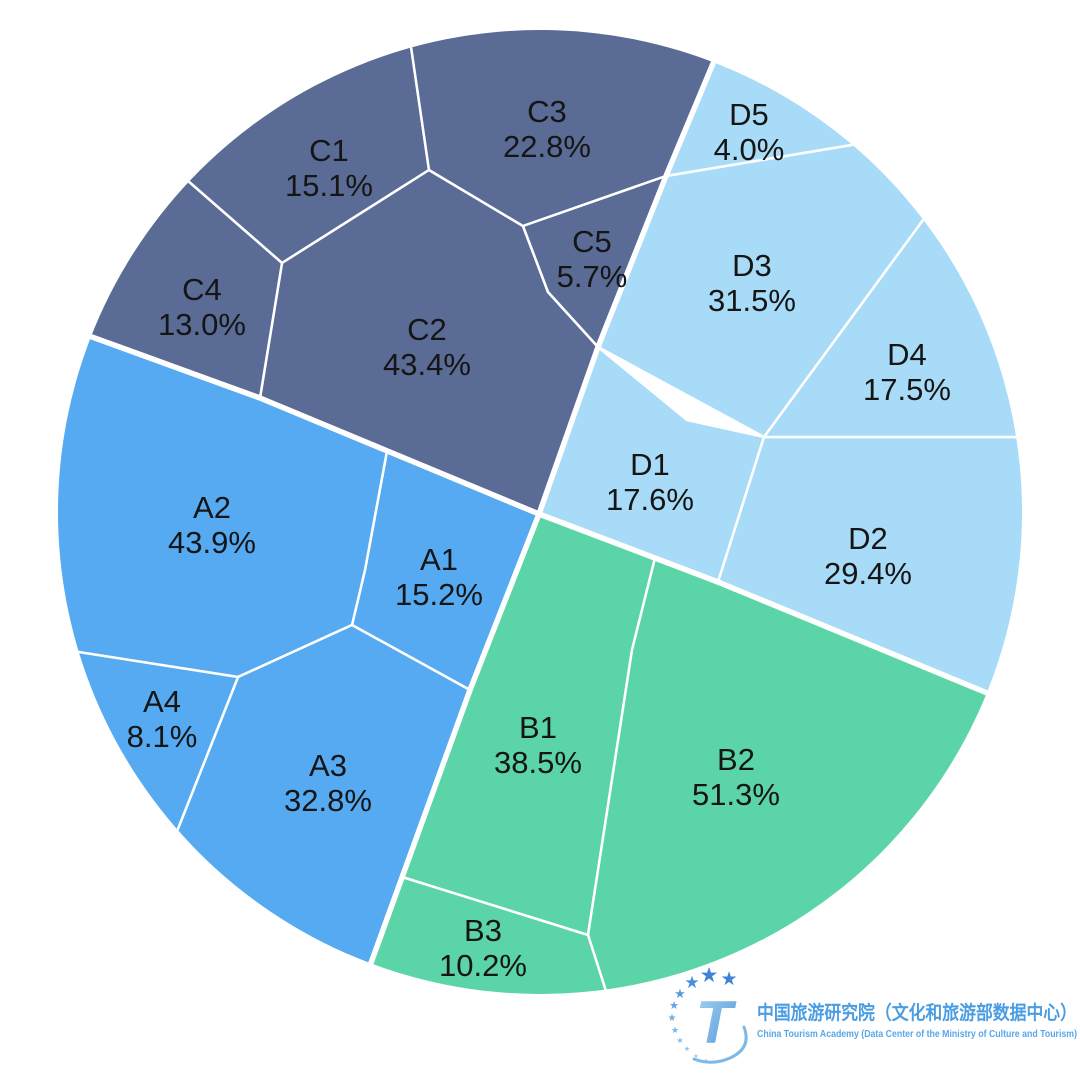  What do you see at coordinates (427, 347) in the screenshot?
I see `cell-label-C2: C2 43.4%` at bounding box center [427, 347].